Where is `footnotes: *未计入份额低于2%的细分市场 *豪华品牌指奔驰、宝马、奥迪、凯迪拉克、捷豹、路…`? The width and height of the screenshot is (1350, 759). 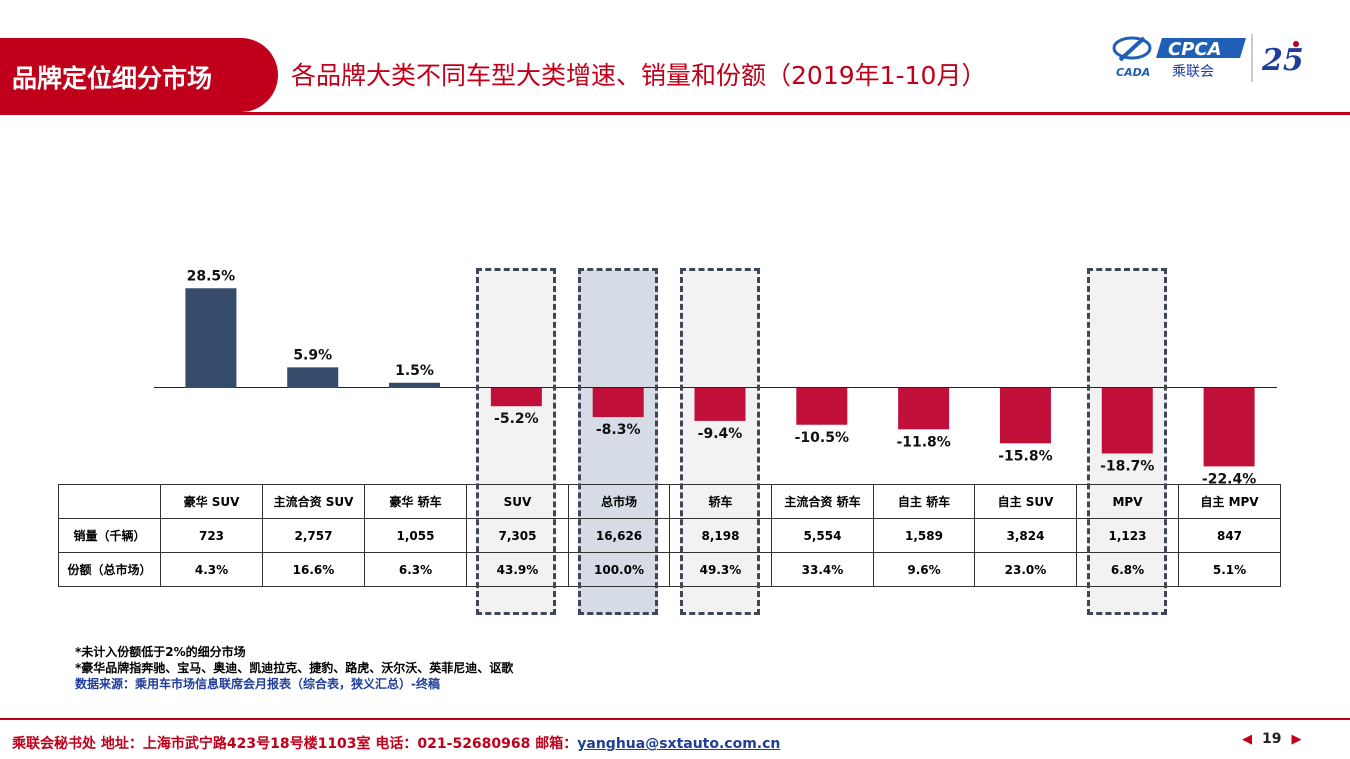
footnotes: *未计入份额低于2%的细分市场 *豪华品牌指奔驰、宝马、奥迪、凯迪拉克、捷豹、路… is located at coordinates (294, 668).